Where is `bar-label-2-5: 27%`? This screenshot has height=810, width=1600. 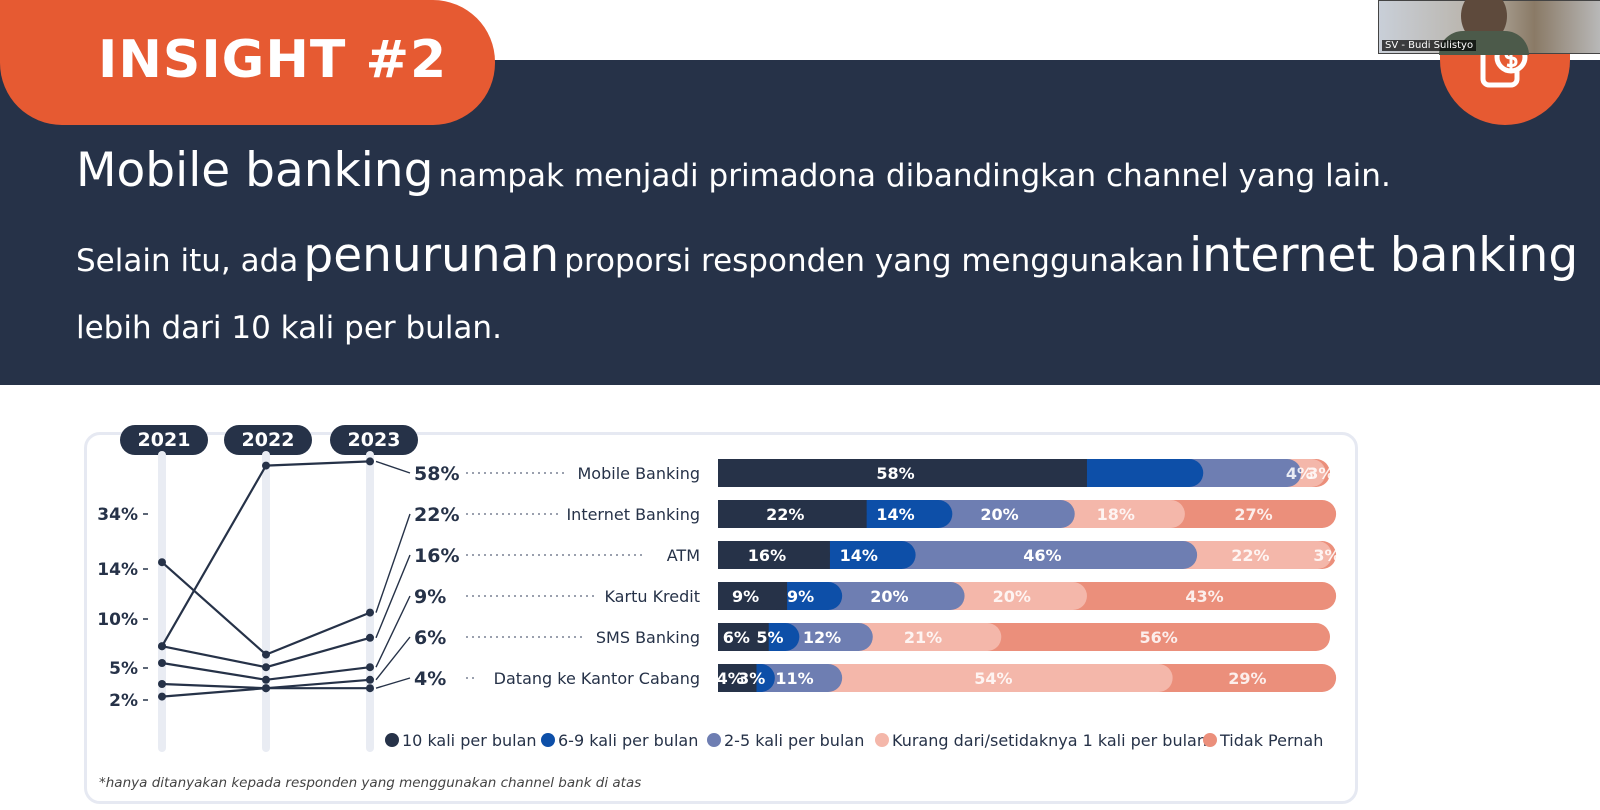 bar-label-2-5: 27% is located at coordinates (1253, 514).